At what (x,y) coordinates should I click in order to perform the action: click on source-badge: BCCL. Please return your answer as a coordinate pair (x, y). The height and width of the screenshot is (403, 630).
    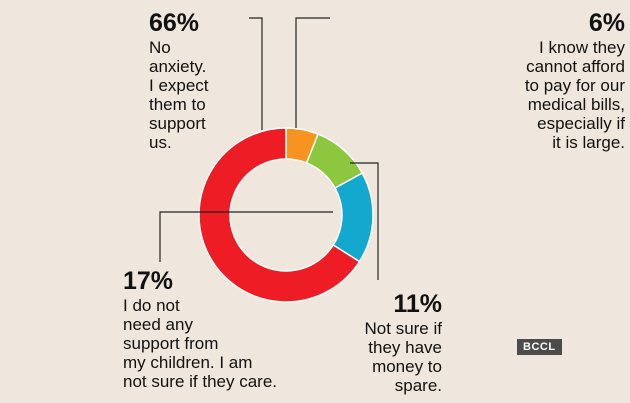
    Looking at the image, I should click on (539, 347).